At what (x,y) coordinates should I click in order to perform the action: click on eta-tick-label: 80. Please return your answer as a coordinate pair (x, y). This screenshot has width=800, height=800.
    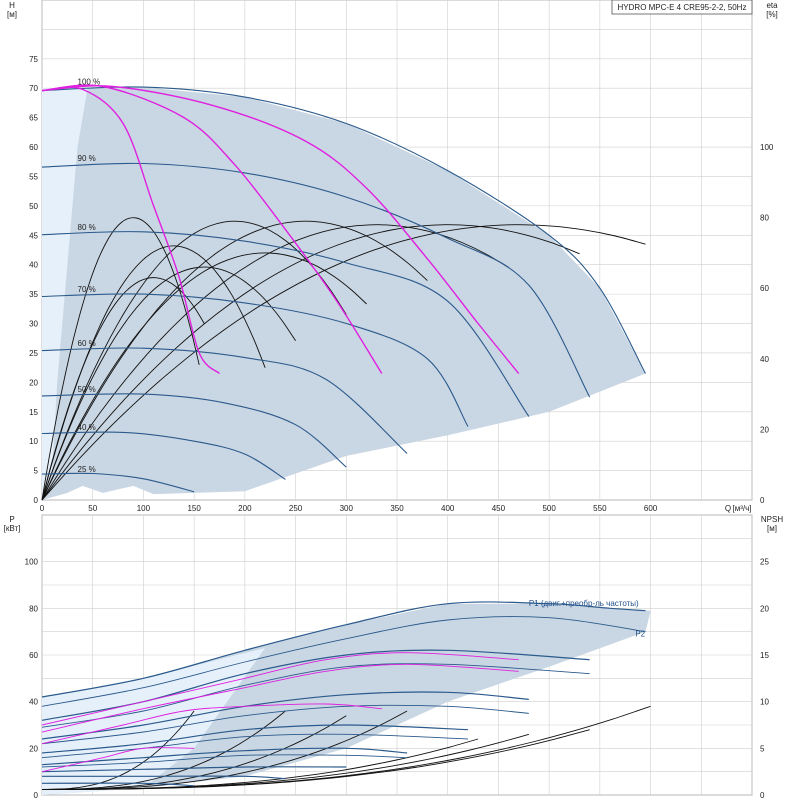
    Looking at the image, I should click on (764, 218).